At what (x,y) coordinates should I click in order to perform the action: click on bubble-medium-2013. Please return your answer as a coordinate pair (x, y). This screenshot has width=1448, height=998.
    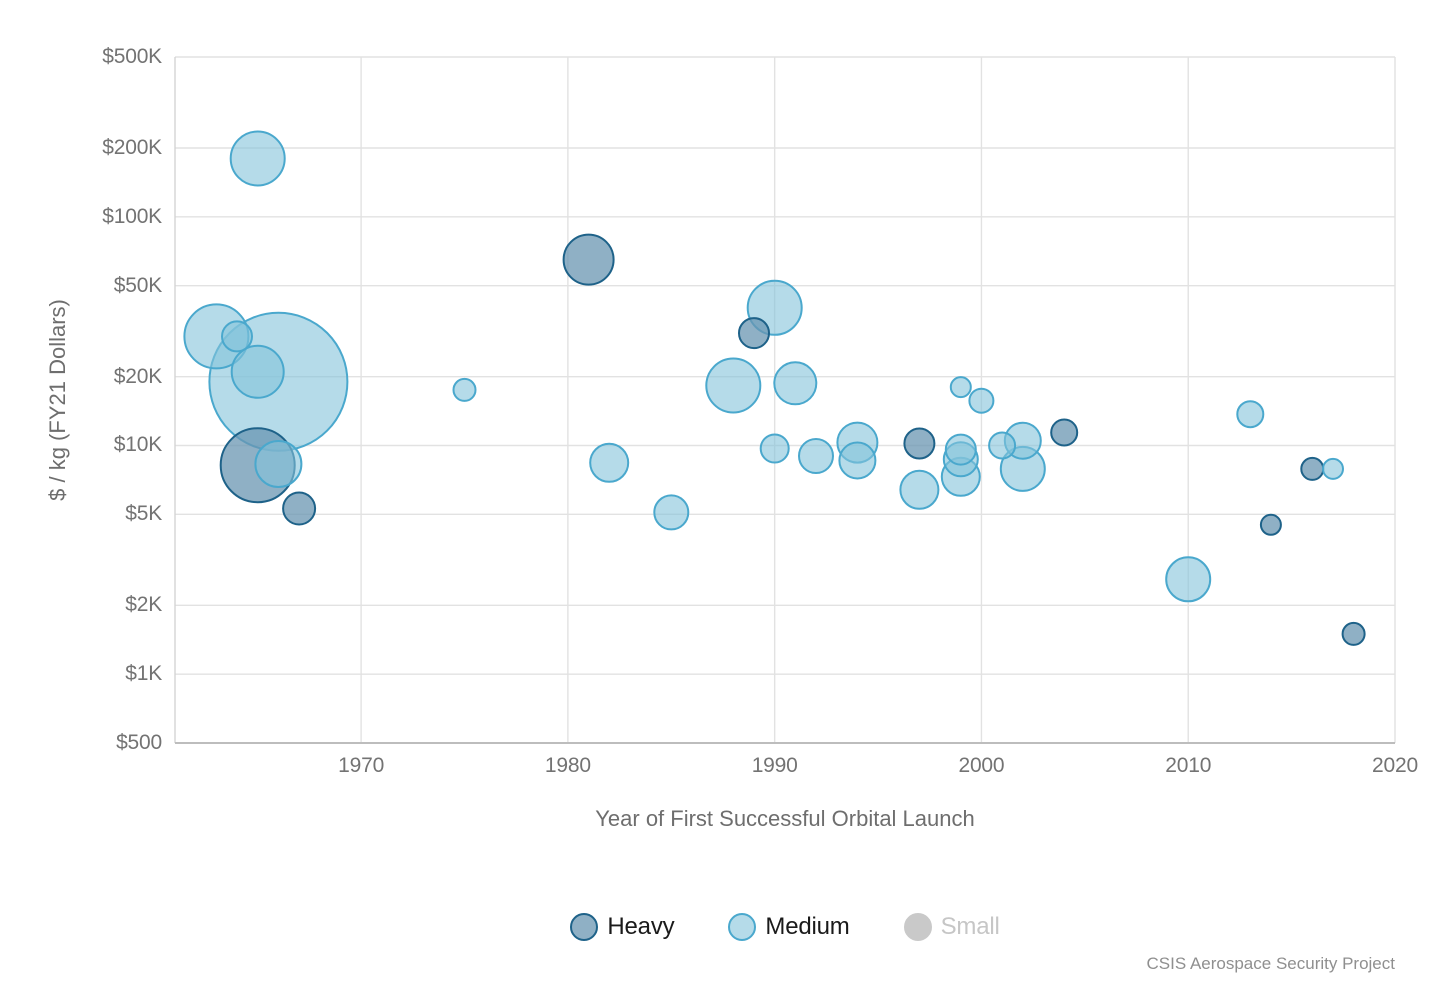
    Looking at the image, I should click on (1250, 414).